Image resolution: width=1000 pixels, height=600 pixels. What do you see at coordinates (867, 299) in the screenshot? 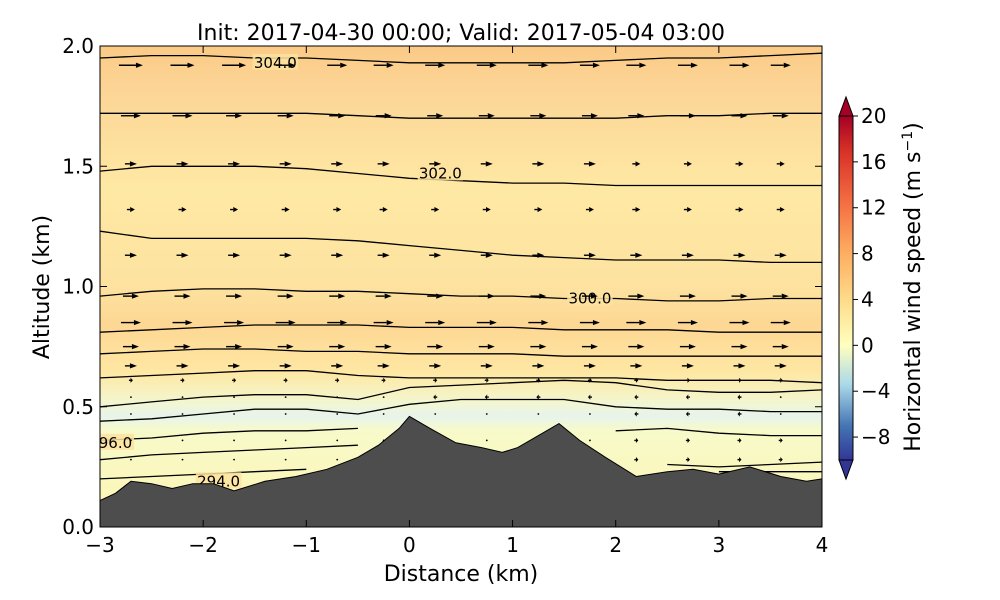
I see `colorbar-tick-label-4: 4` at bounding box center [867, 299].